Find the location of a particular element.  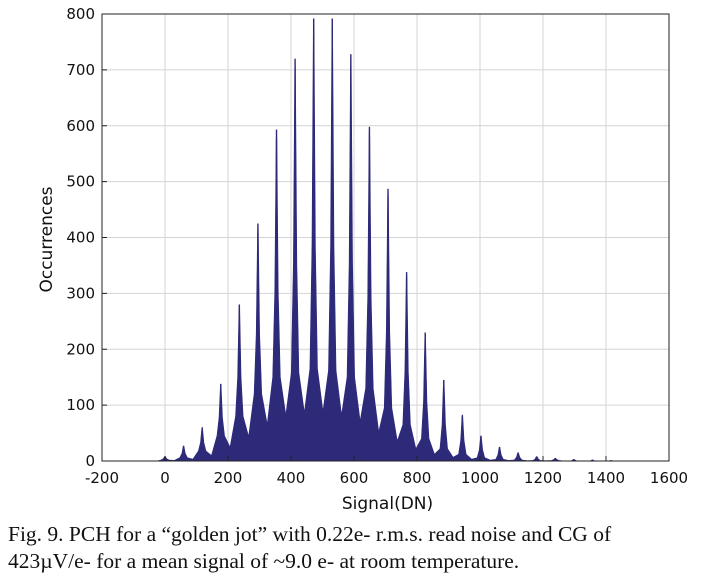

y-tick-label: 600 is located at coordinates (80, 126).